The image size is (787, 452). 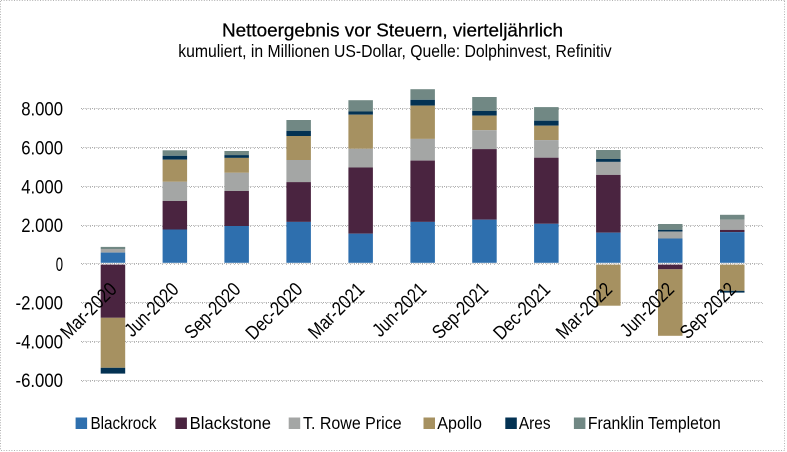 I want to click on svg-text: -4.000, so click(x=40, y=342).